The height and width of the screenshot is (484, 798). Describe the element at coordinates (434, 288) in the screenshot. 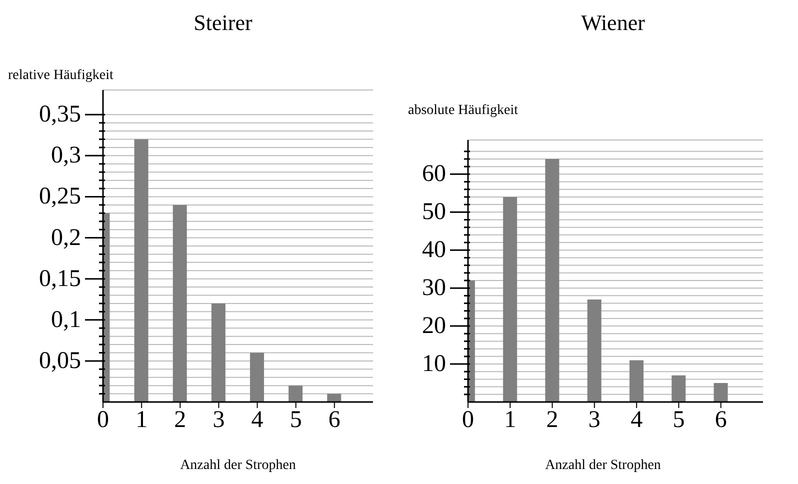

I see `y-tick-label: 30` at that location.